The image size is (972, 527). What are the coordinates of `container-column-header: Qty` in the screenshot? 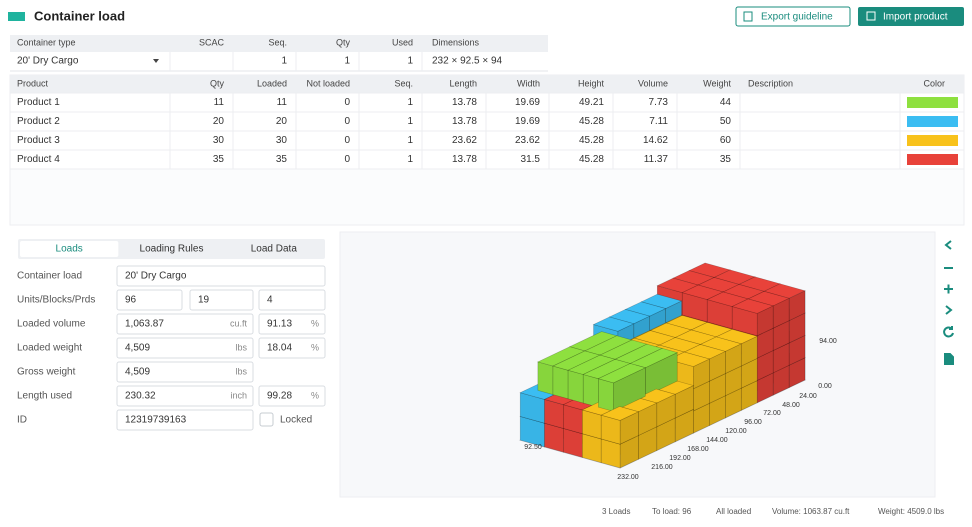 It's located at (343, 42).